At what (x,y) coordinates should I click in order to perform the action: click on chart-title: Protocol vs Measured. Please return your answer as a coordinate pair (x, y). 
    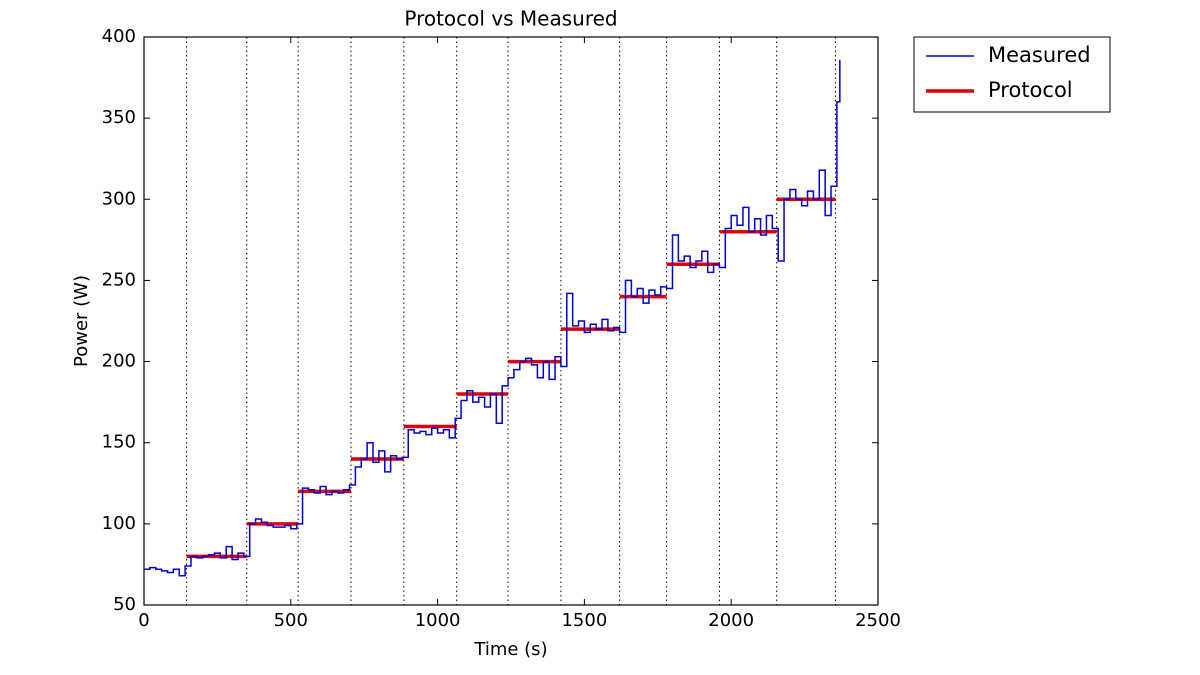
    Looking at the image, I should click on (510, 19).